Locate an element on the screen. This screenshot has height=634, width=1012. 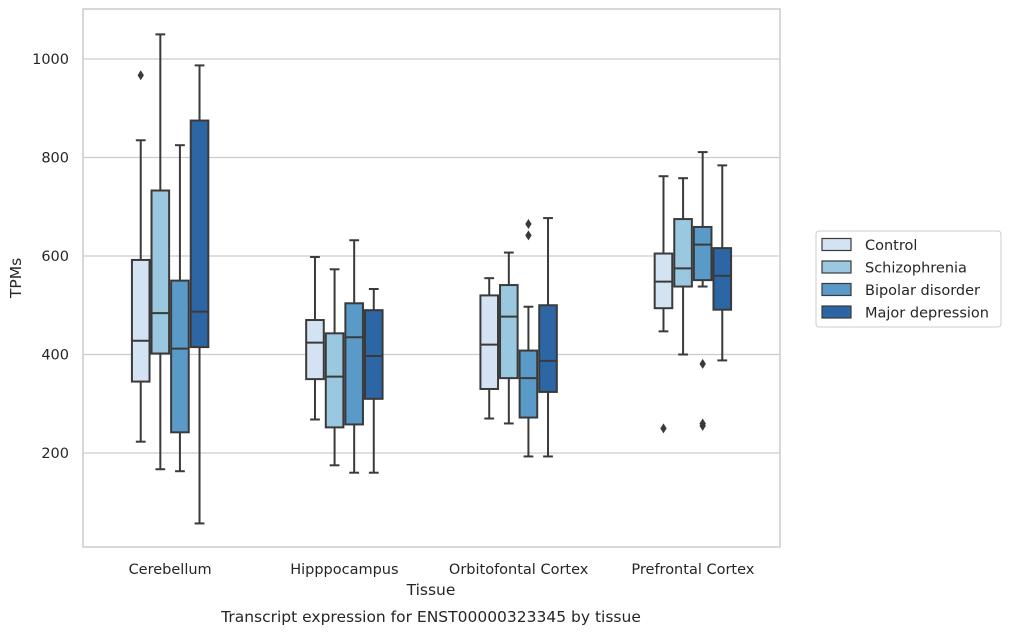
legend-label: Bipolar disorder is located at coordinates (922, 291).